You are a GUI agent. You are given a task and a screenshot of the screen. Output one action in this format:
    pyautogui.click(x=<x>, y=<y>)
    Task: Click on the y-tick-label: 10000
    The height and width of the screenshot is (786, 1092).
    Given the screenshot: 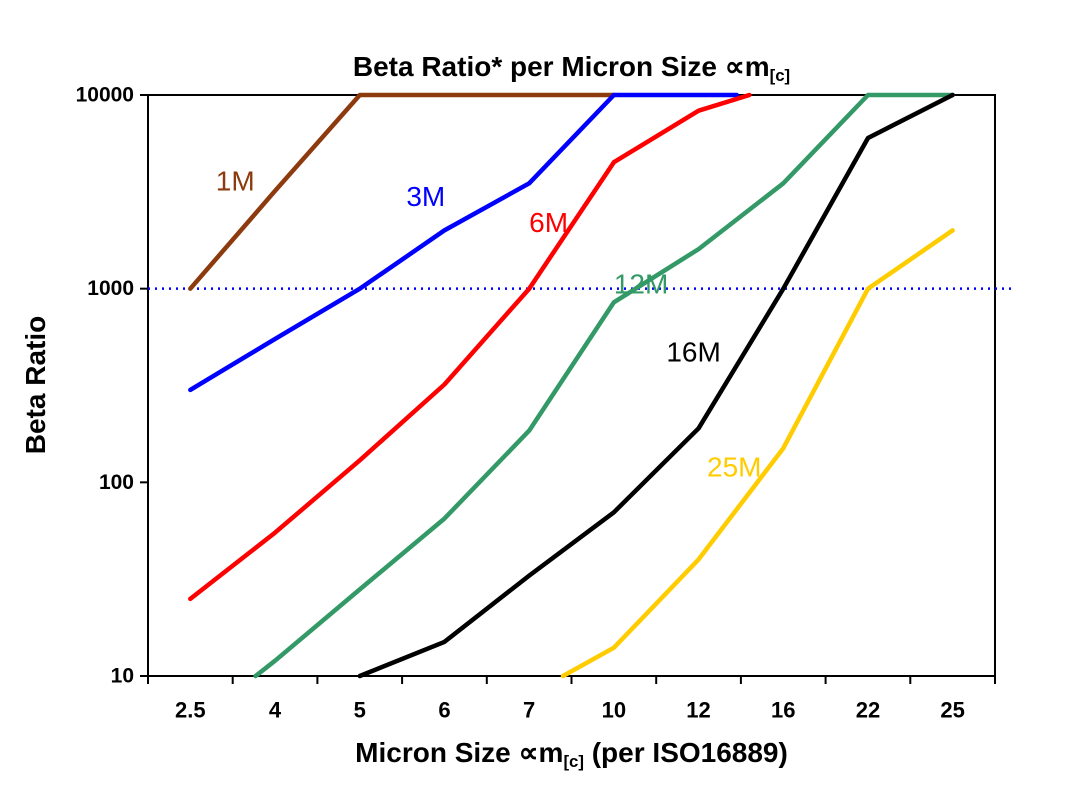 What is the action you would take?
    pyautogui.click(x=105, y=95)
    